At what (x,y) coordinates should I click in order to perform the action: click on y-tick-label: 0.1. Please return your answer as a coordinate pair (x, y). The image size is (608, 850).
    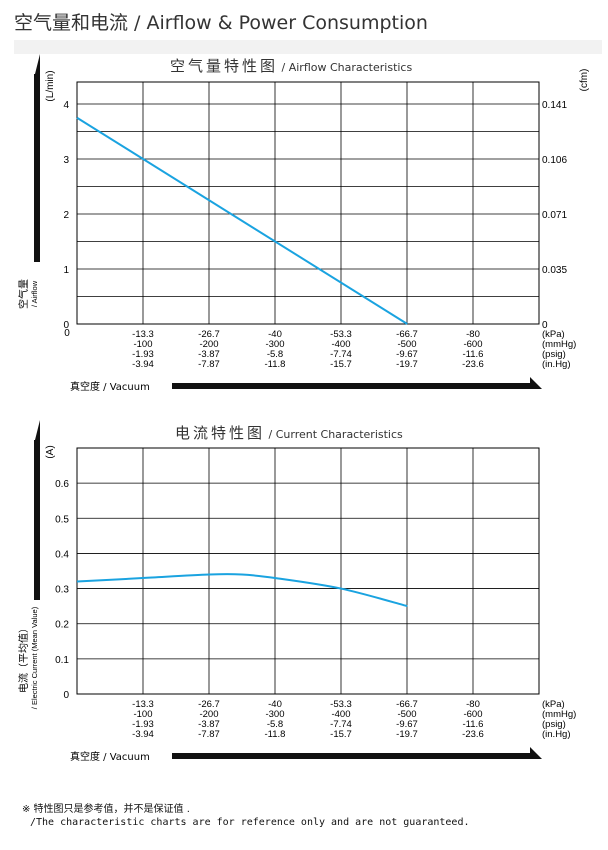
    Looking at the image, I should click on (62, 660).